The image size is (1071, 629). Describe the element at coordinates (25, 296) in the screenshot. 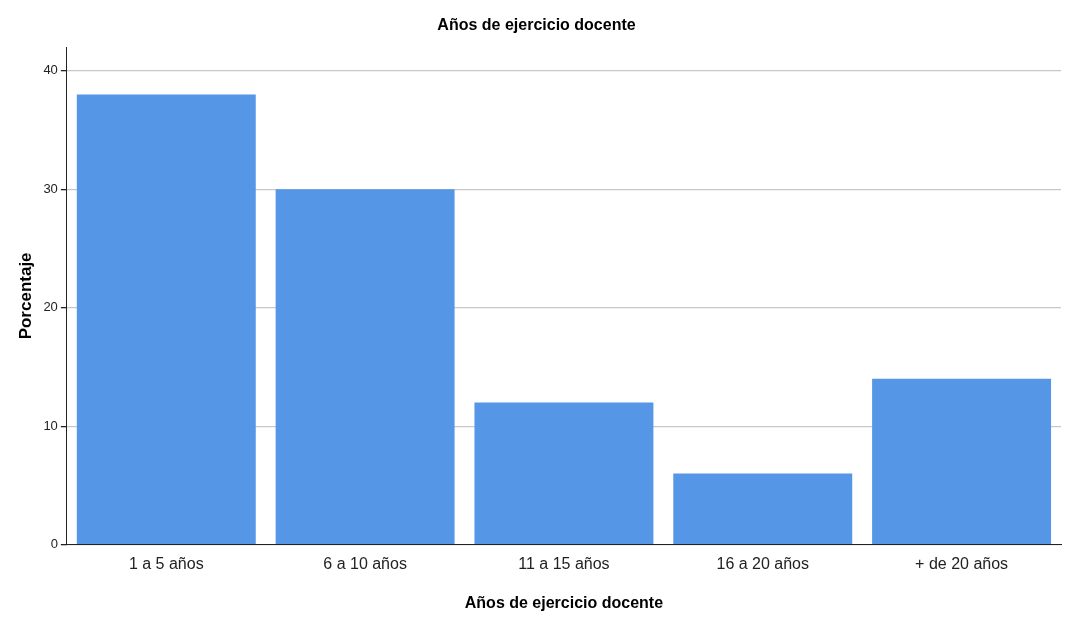

I see `y-axis-title: Porcentaje` at that location.